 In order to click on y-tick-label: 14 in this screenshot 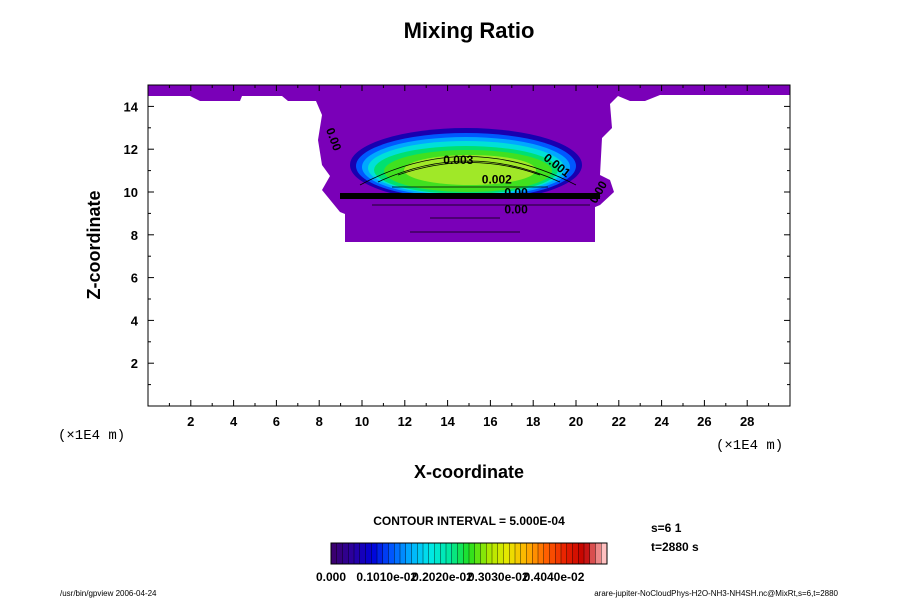, I will do `click(131, 106)`.